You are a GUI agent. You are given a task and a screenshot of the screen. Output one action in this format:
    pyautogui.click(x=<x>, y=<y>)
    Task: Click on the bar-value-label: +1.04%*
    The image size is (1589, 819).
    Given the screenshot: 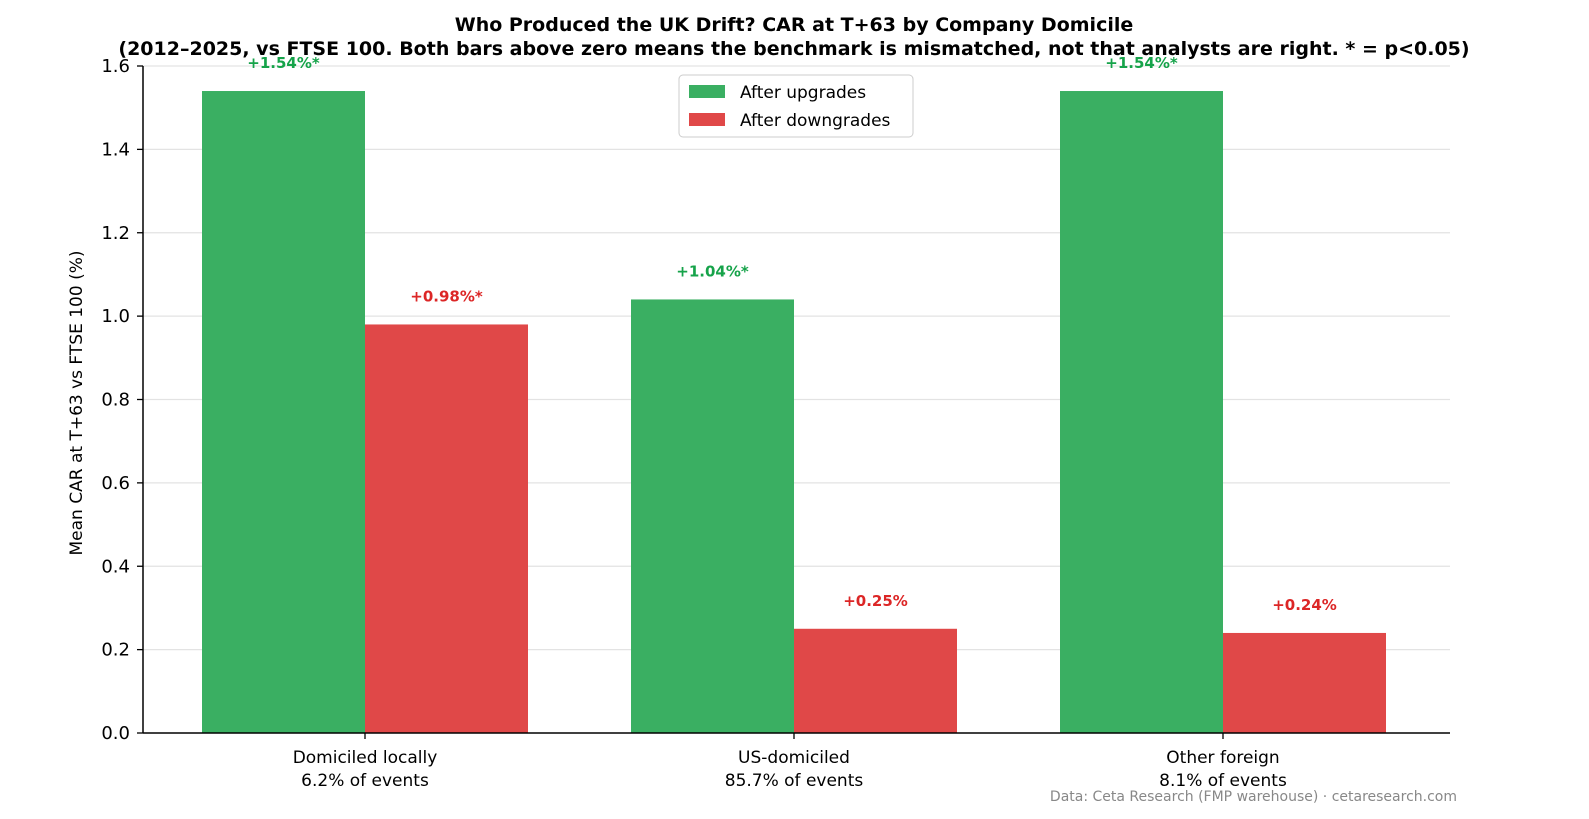 What is the action you would take?
    pyautogui.click(x=712, y=271)
    